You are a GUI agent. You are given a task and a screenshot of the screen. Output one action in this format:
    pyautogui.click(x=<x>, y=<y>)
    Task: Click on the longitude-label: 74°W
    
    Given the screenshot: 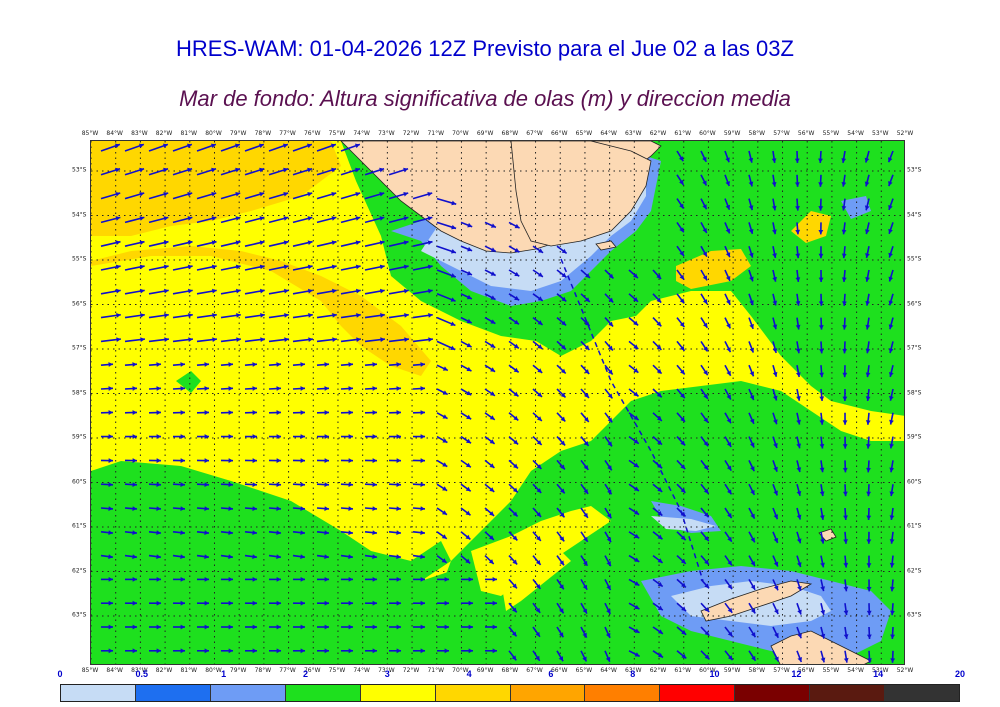 What is the action you would take?
    pyautogui.click(x=361, y=670)
    